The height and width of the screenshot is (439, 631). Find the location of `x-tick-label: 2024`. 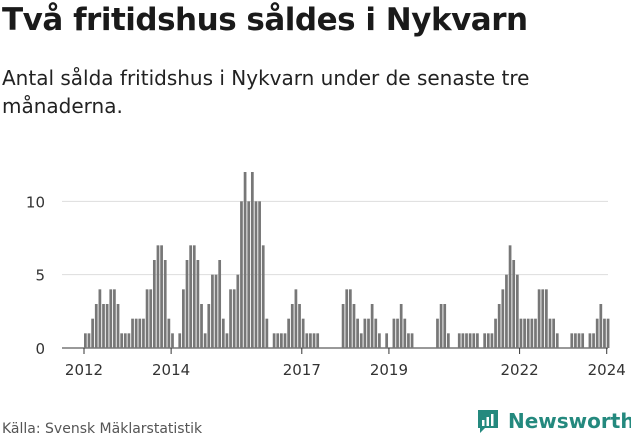

x-tick-label: 2024 is located at coordinates (607, 370).